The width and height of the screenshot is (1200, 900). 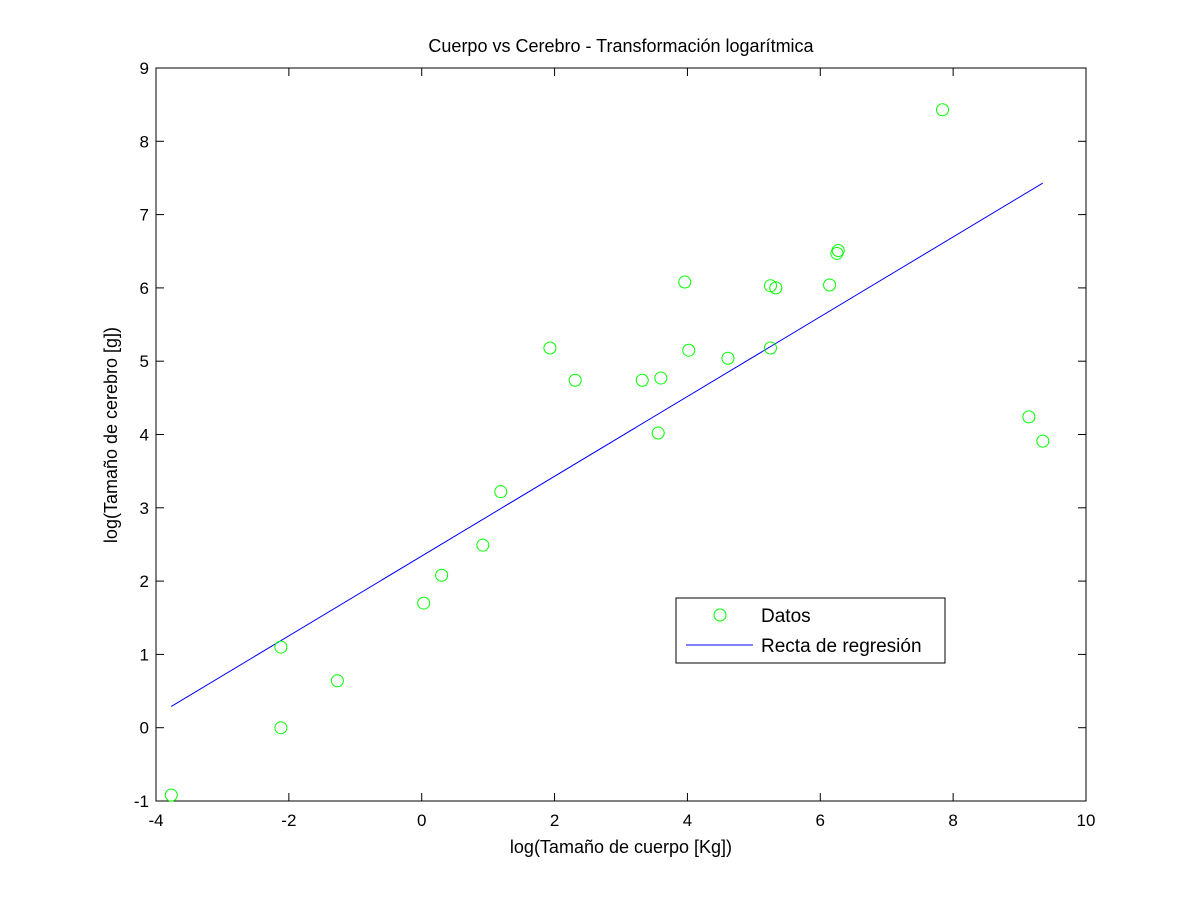 I want to click on x-tick-label: -2, so click(x=288, y=820).